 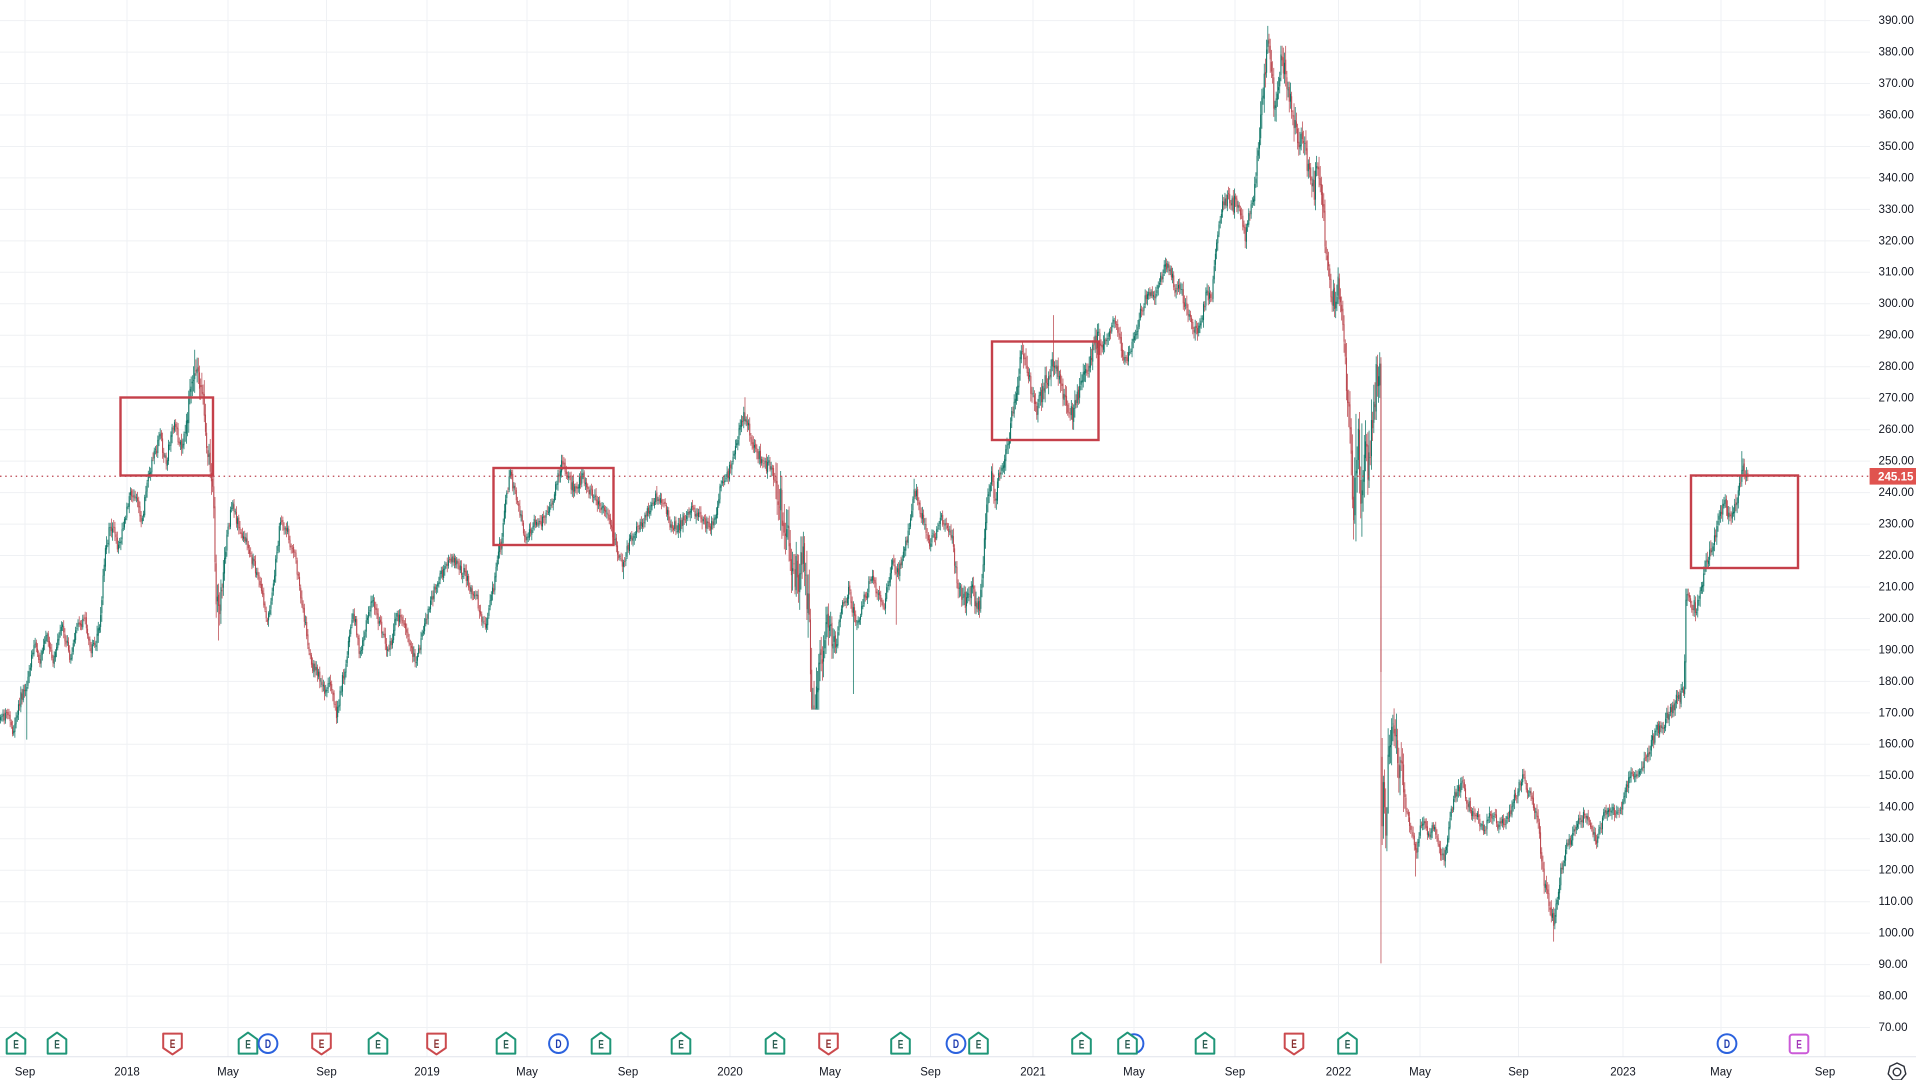 I want to click on svg-text: 380.00, so click(x=1896, y=52).